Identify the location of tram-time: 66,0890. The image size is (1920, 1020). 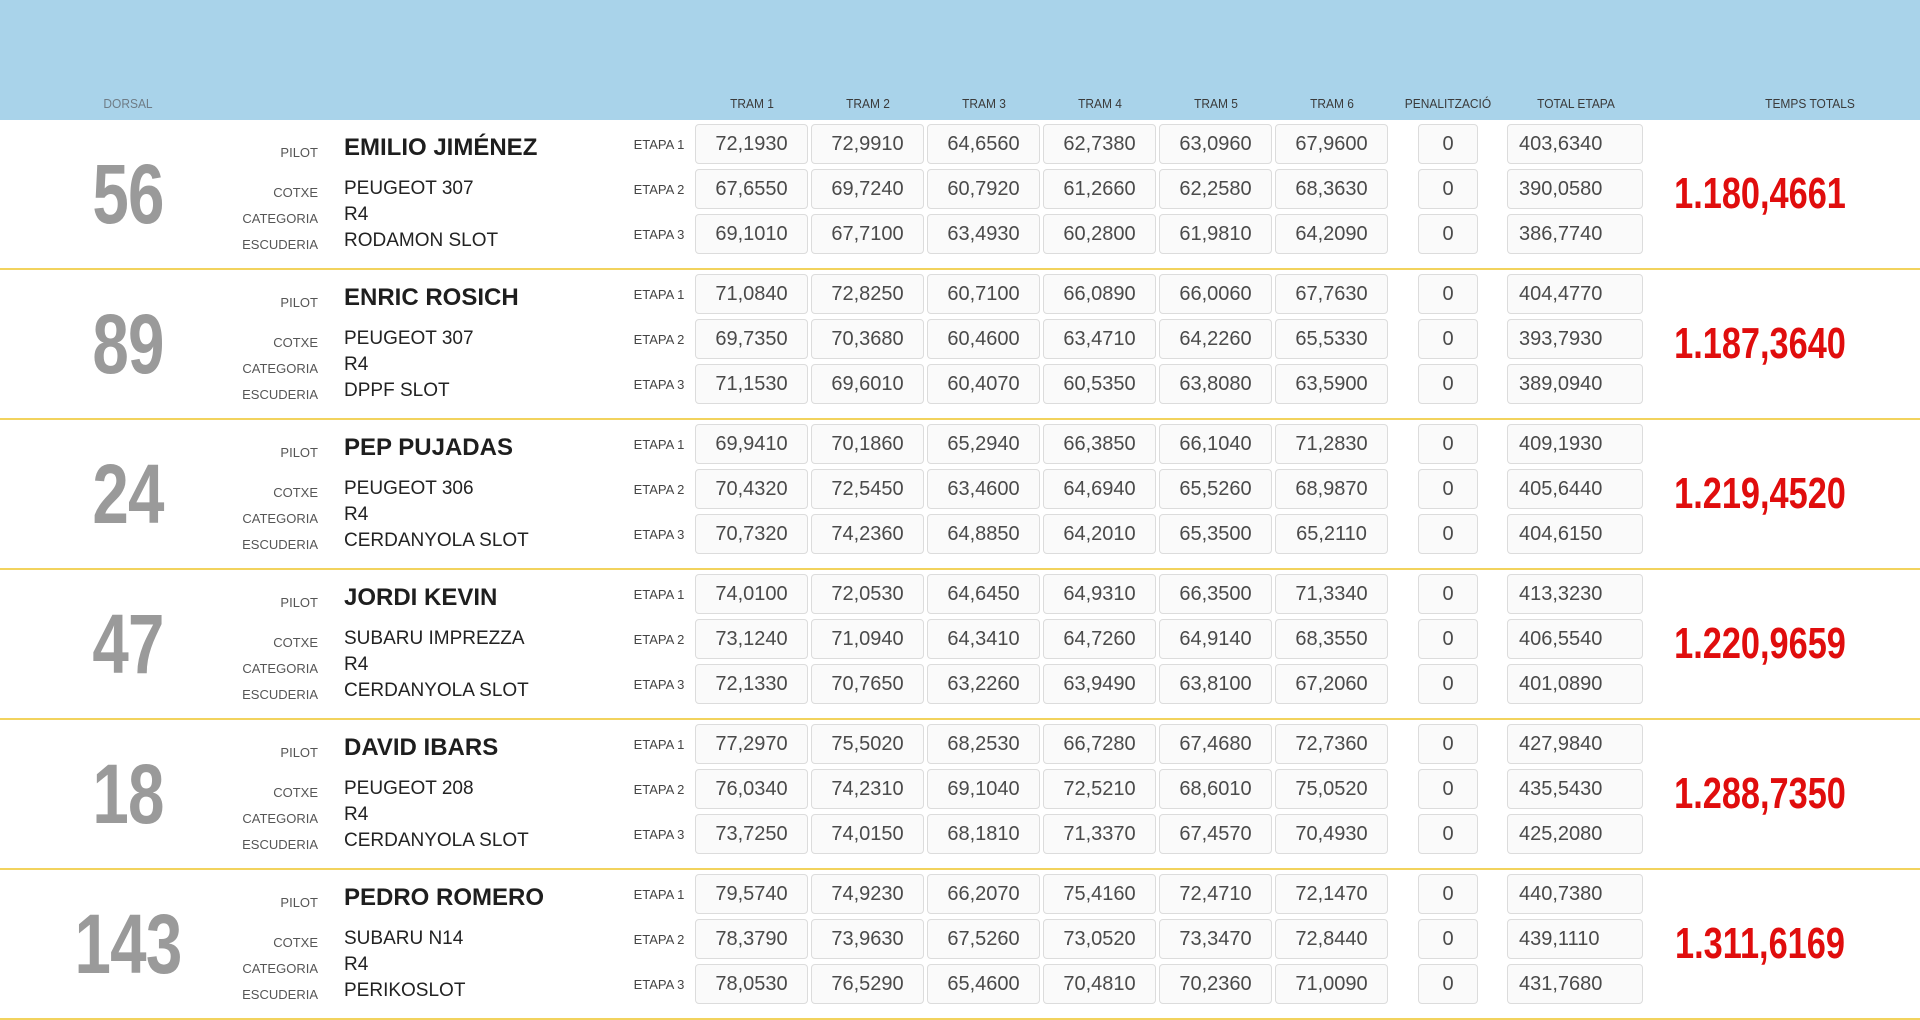
(1099, 294).